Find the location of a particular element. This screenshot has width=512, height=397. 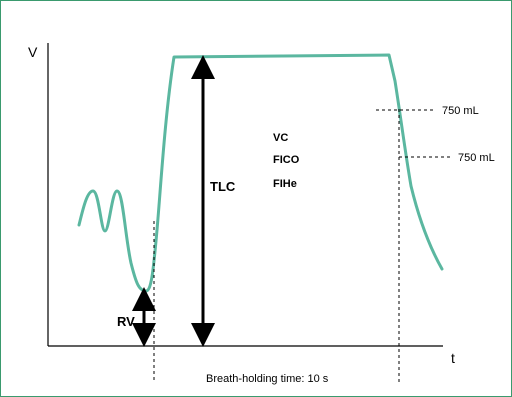

tlc-label: TLC is located at coordinates (223, 186).